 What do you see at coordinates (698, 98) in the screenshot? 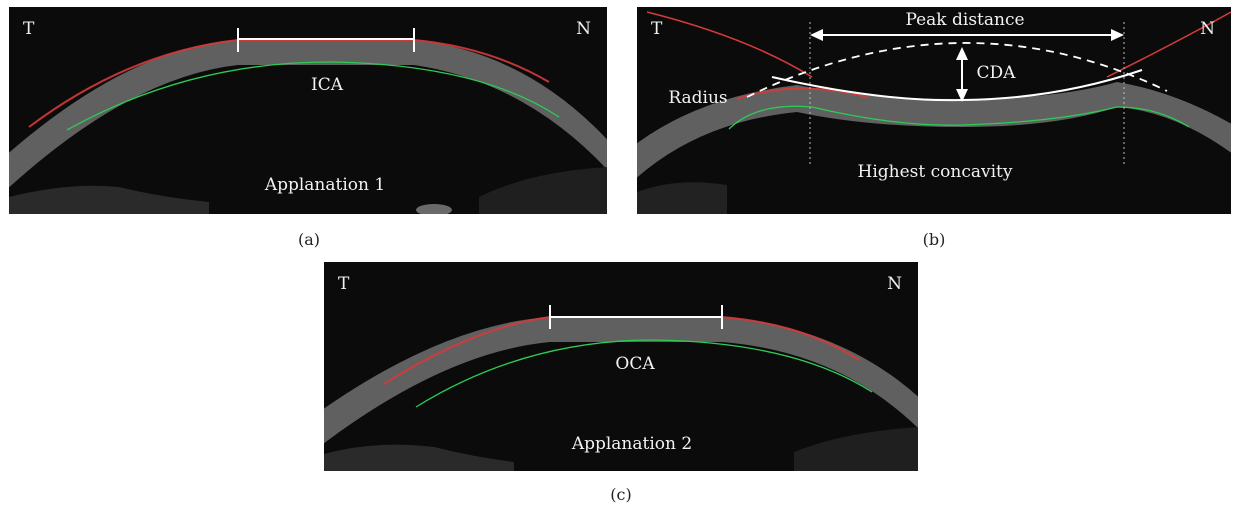
I see `radius-label: Radius` at bounding box center [698, 98].